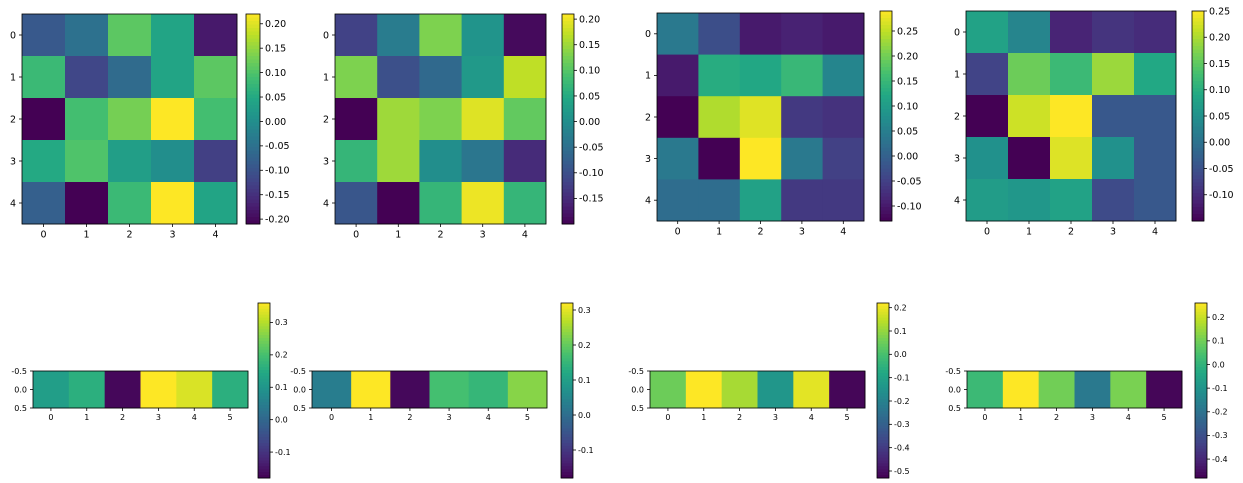 The width and height of the screenshot is (1243, 483). Describe the element at coordinates (637, 408) in the screenshot. I see `y-tick-label: 0.5` at that location.